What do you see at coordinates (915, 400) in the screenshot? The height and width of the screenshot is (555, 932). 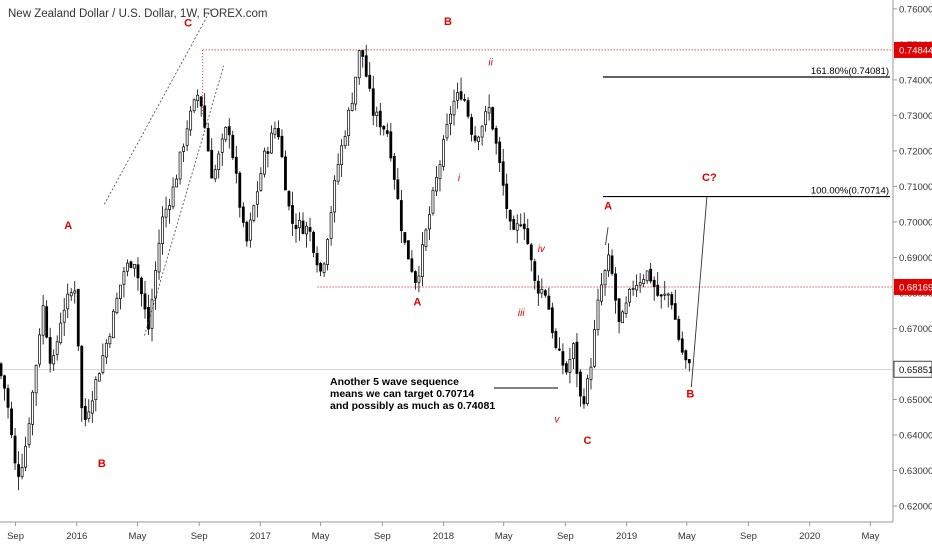 I see `y-tick-label: 0.65000` at bounding box center [915, 400].